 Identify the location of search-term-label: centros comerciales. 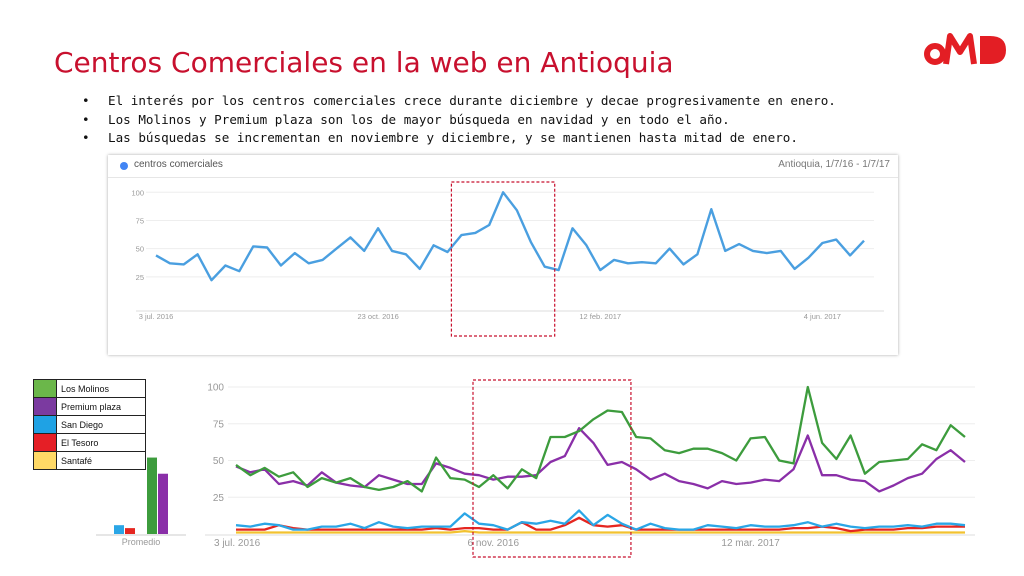
(178, 164).